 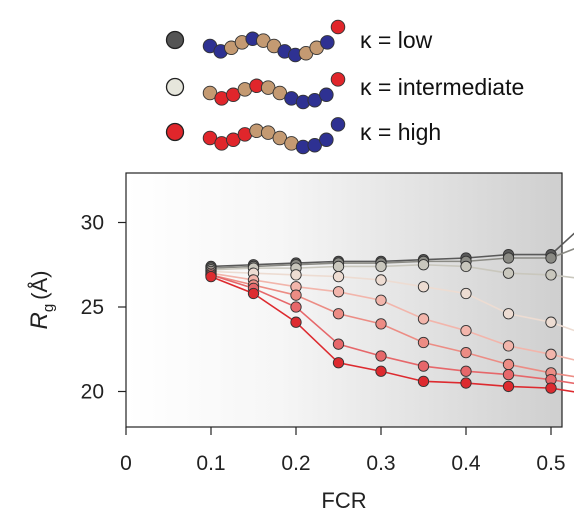 What do you see at coordinates (466, 463) in the screenshot?
I see `x-tick-label: 0.4` at bounding box center [466, 463].